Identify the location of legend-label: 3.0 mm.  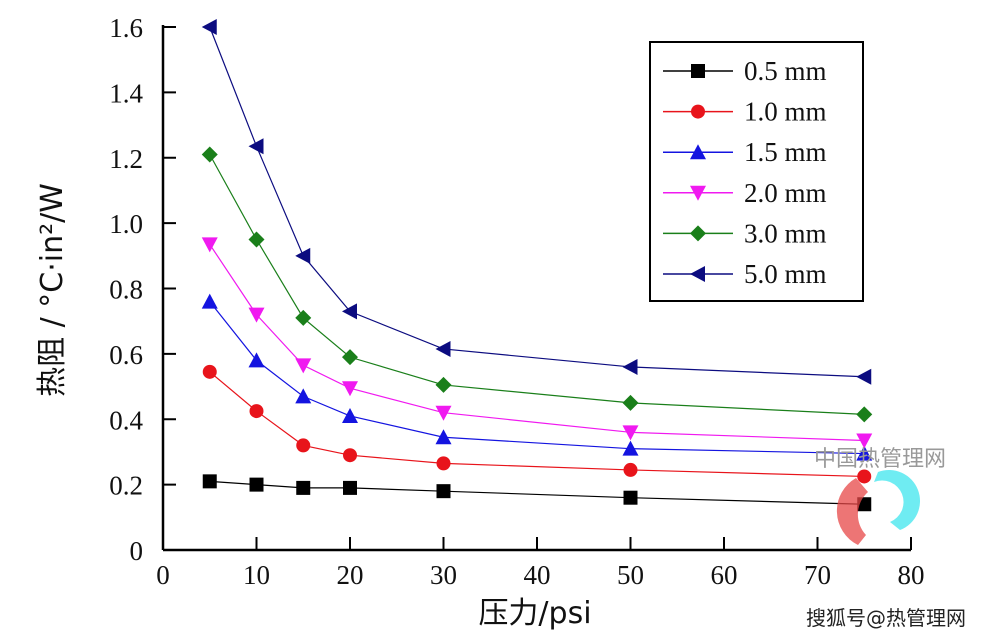
(785, 233).